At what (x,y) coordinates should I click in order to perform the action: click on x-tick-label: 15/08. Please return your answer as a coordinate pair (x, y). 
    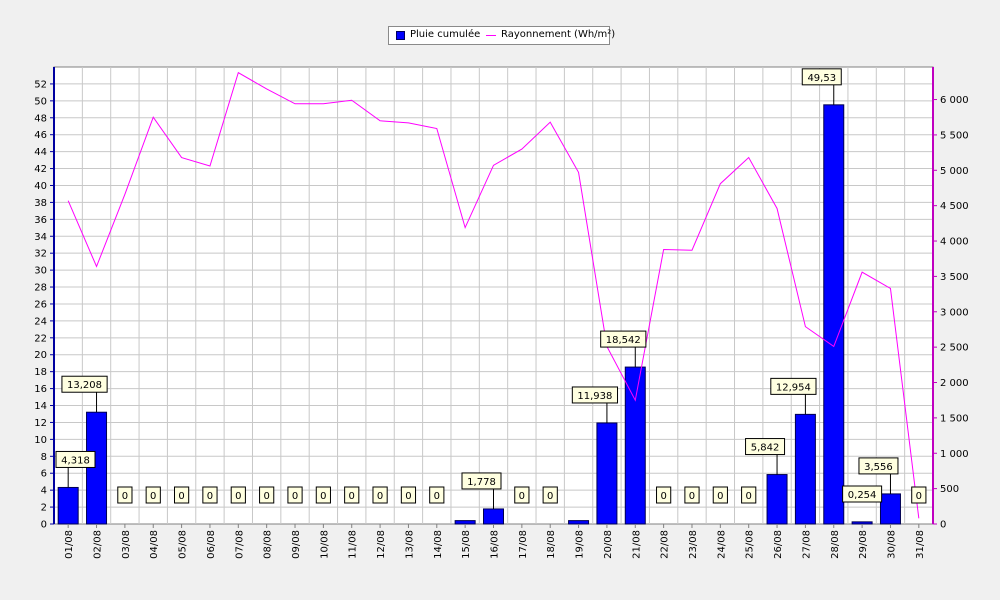
    Looking at the image, I should click on (466, 544).